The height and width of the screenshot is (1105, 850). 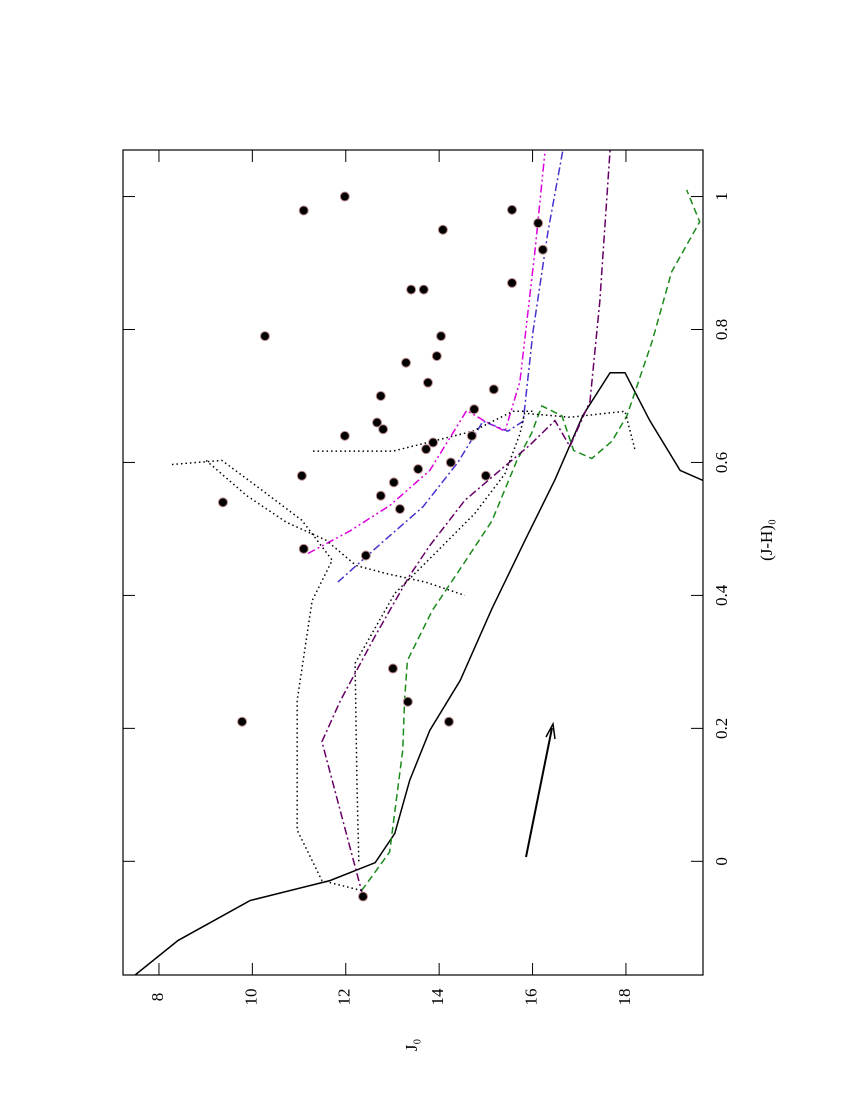 What do you see at coordinates (766, 540) in the screenshot?
I see `y-axis-label: (J-H)₀` at bounding box center [766, 540].